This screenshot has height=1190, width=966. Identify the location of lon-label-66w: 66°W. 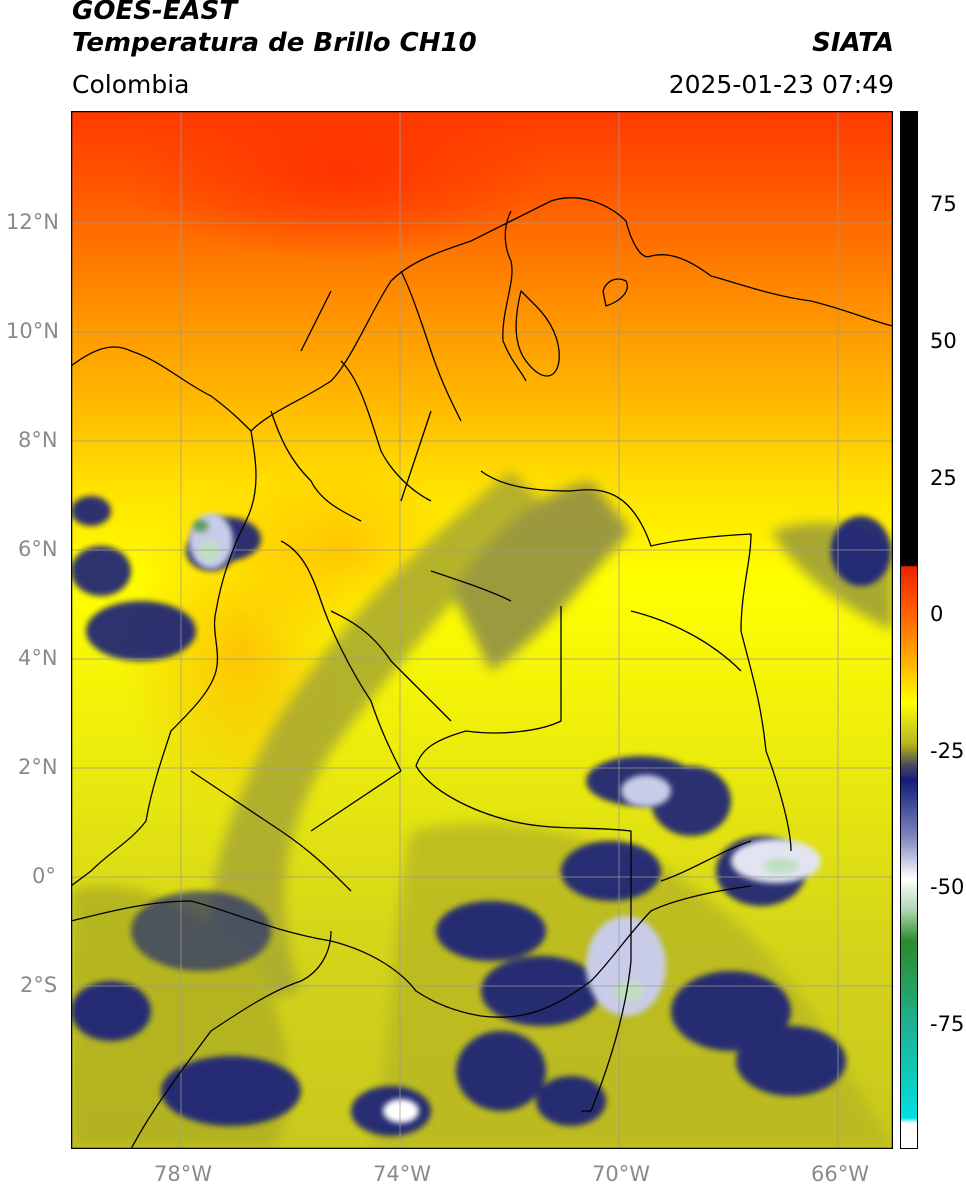
(840, 1174).